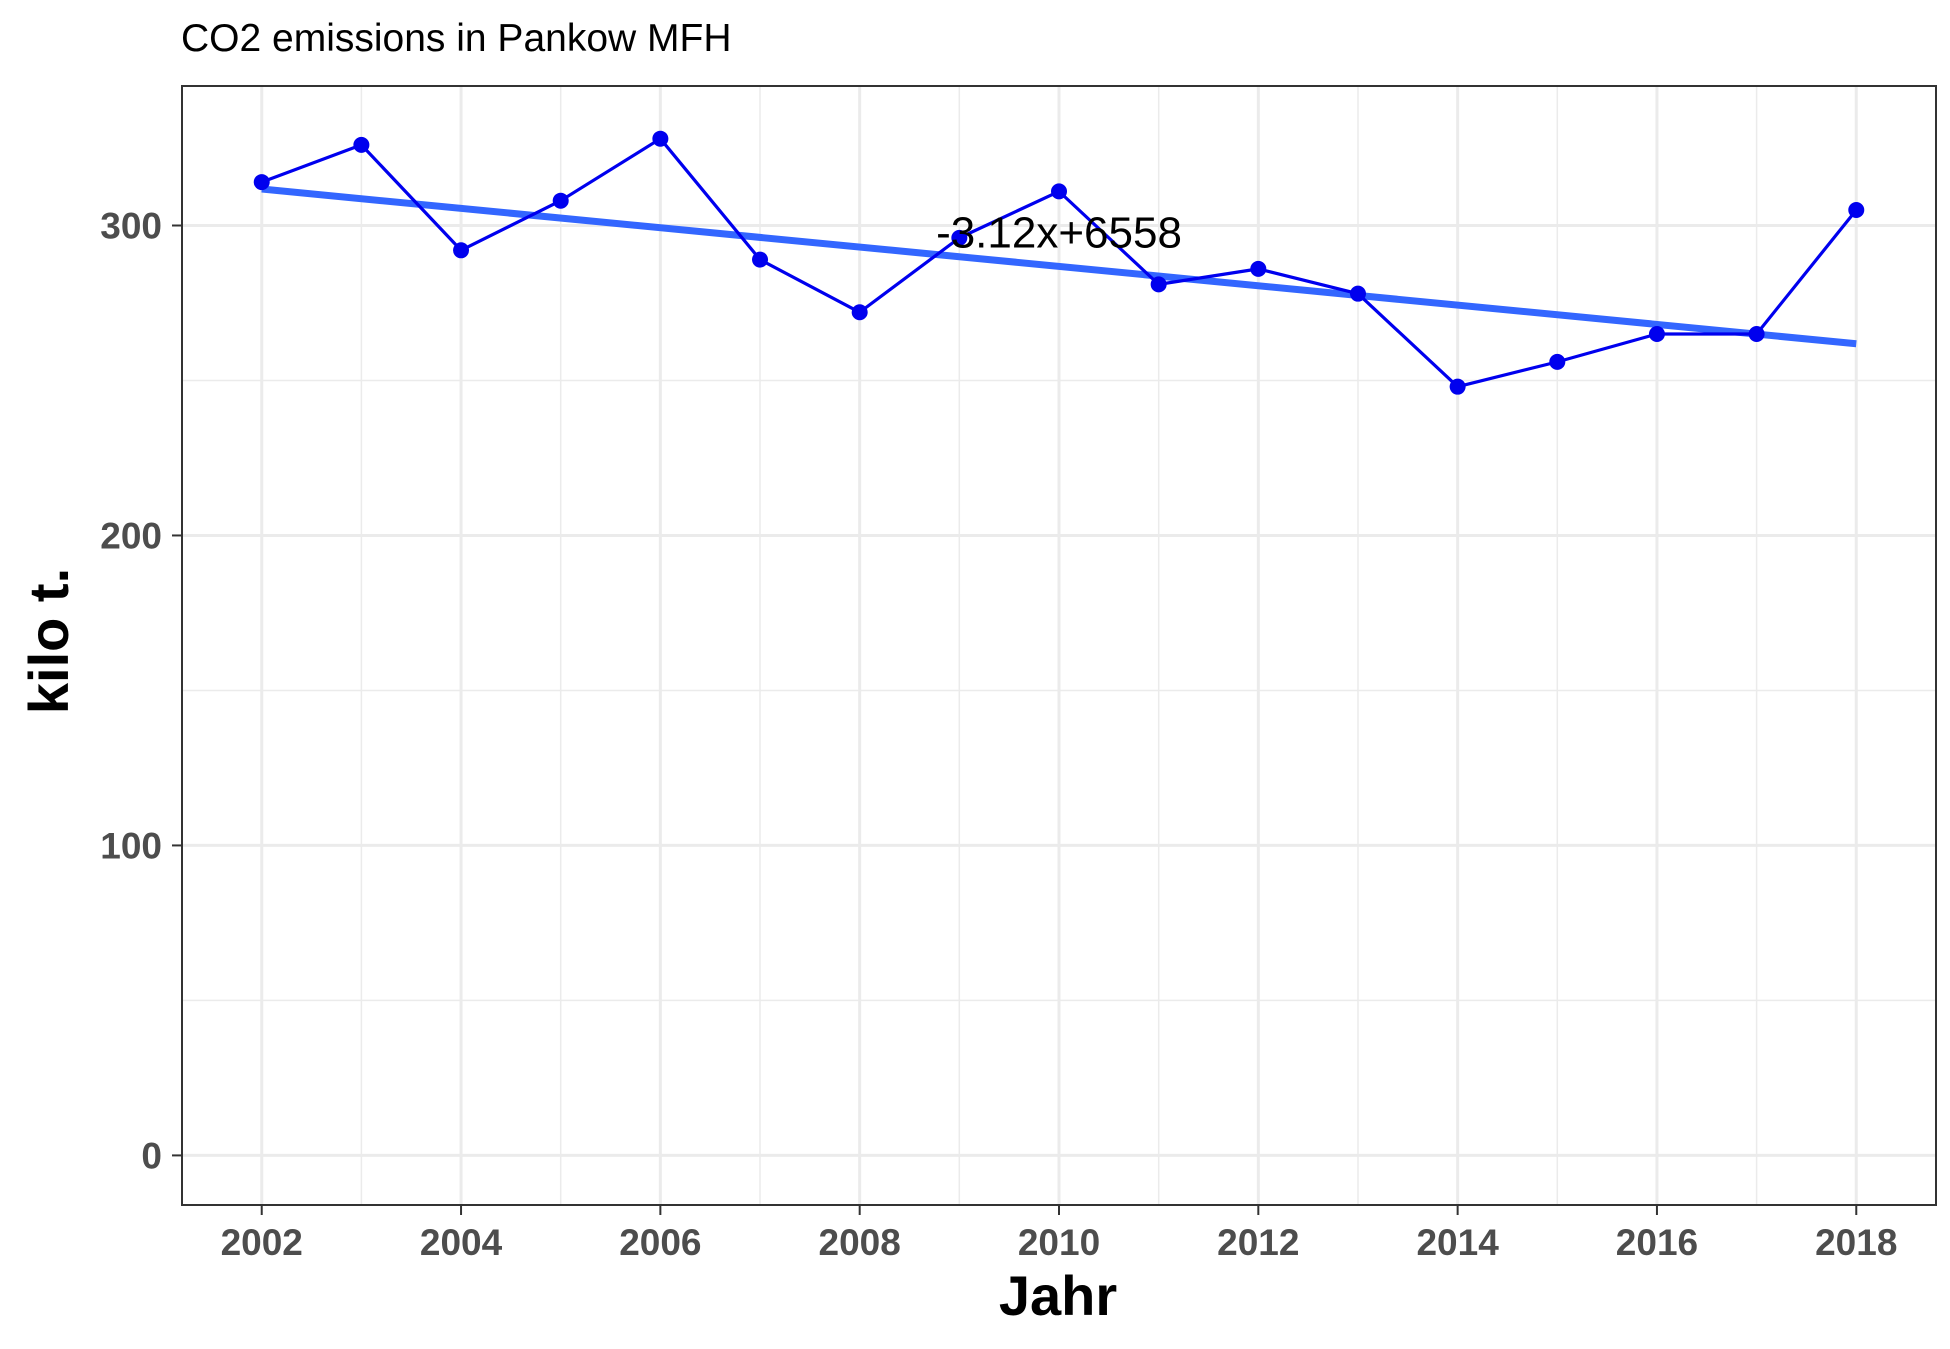 The width and height of the screenshot is (1950, 1349). What do you see at coordinates (1657, 1242) in the screenshot?
I see `x-tick-label: 2016` at bounding box center [1657, 1242].